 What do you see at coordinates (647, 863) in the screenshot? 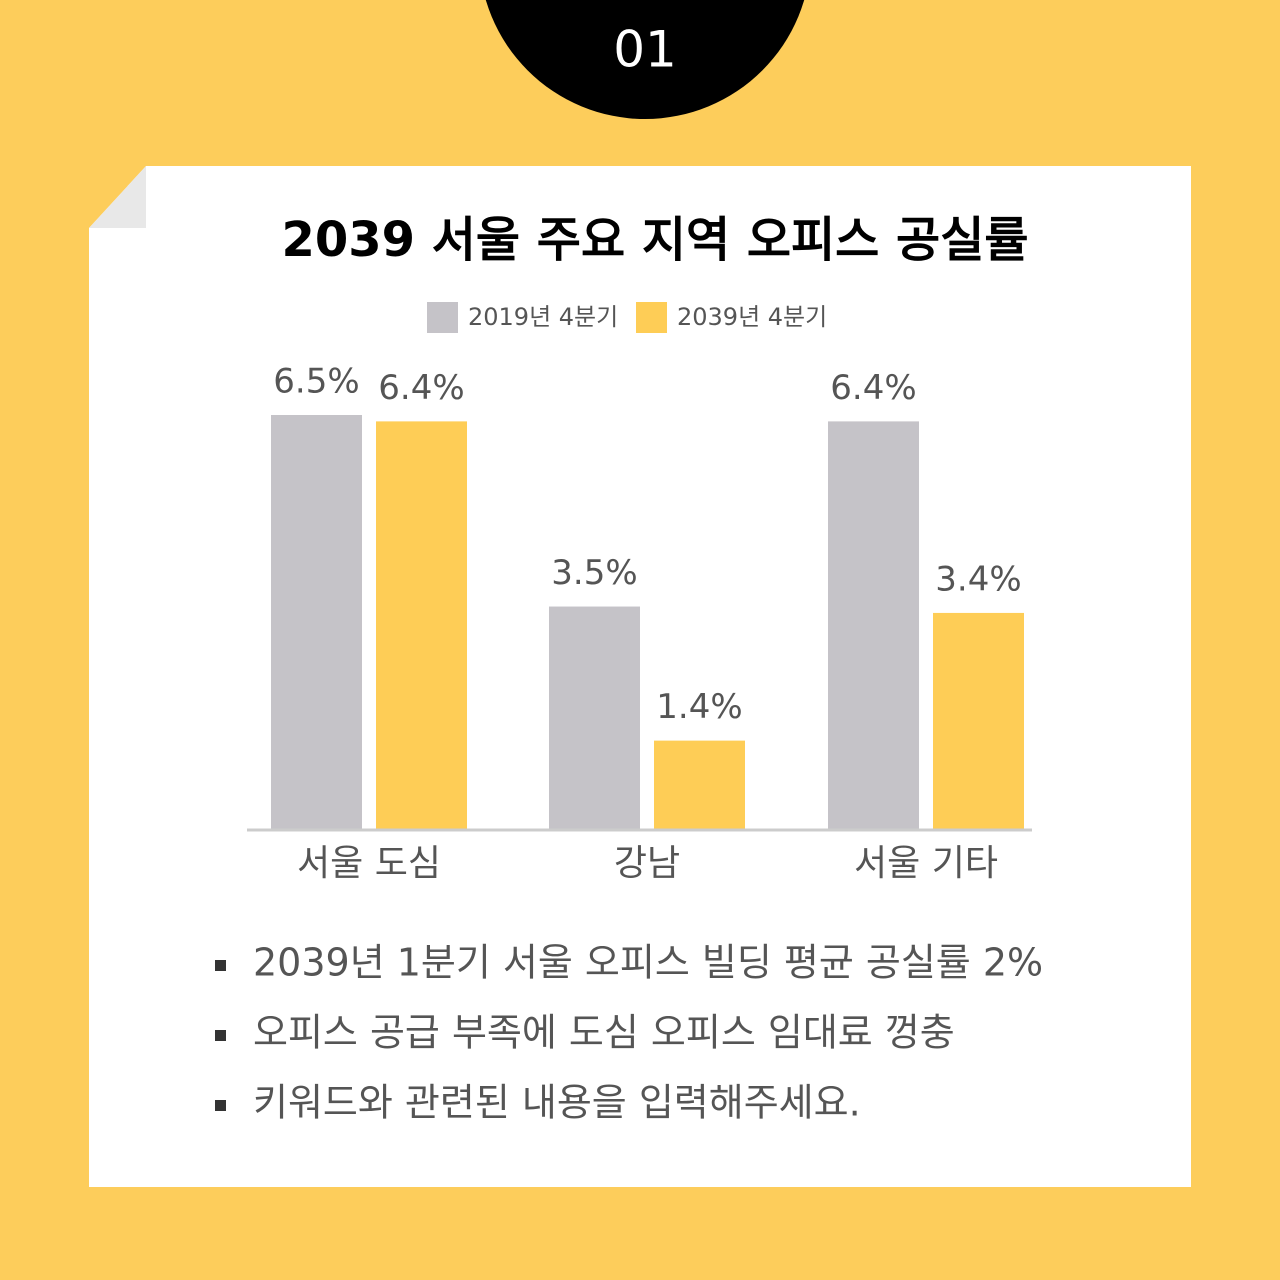
I see `x-tick-label: 강남` at bounding box center [647, 863].